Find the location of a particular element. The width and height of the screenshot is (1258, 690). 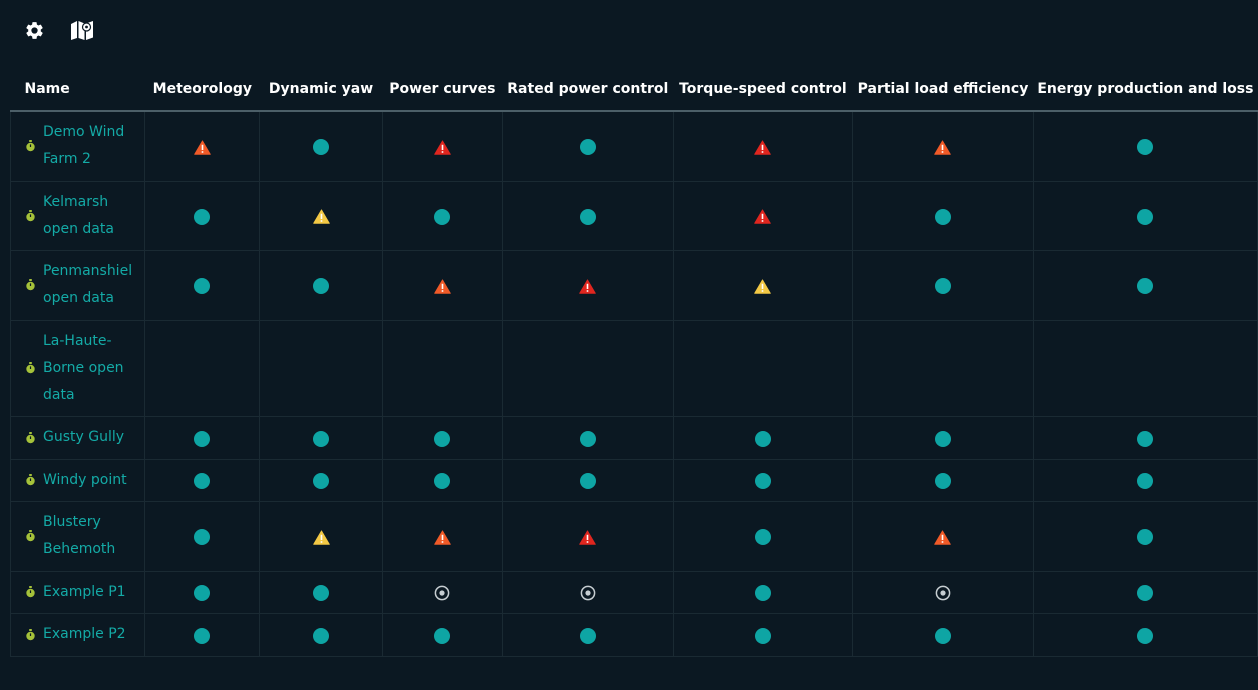

pending-icon is located at coordinates (442, 593).